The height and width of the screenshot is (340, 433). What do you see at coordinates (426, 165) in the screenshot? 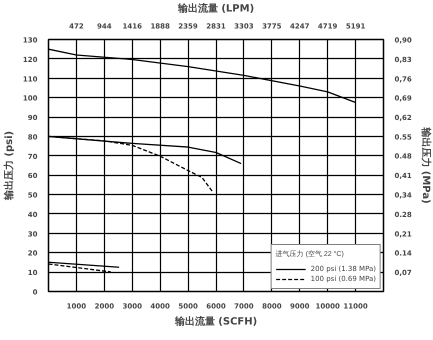
I see `y2-axis-title: 输出压力 (MPa)` at bounding box center [426, 165].